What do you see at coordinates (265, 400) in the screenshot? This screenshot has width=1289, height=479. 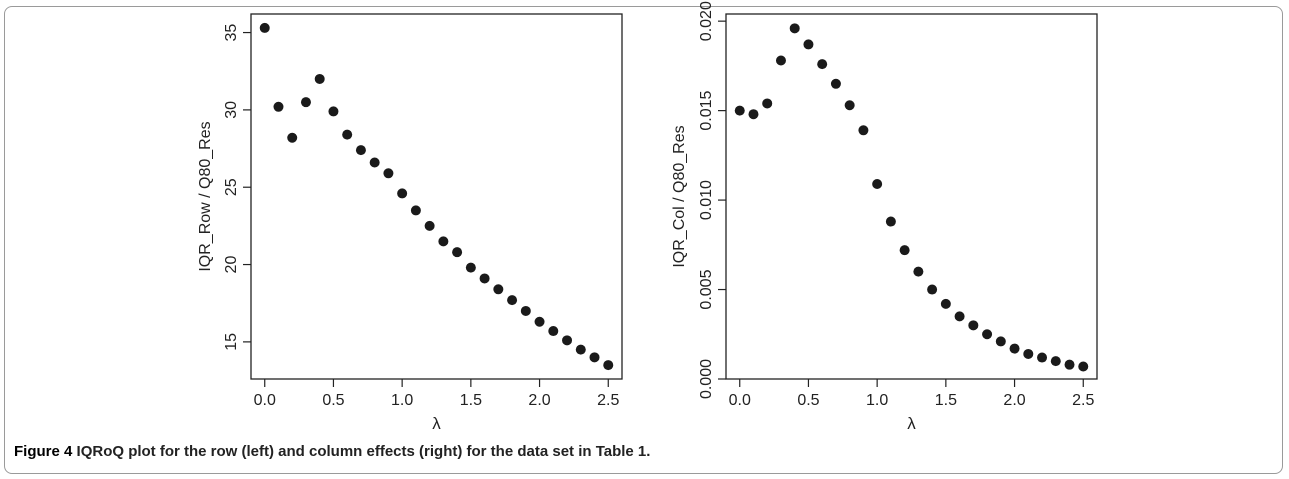 I see `left-x-tick-label: 0.0` at bounding box center [265, 400].